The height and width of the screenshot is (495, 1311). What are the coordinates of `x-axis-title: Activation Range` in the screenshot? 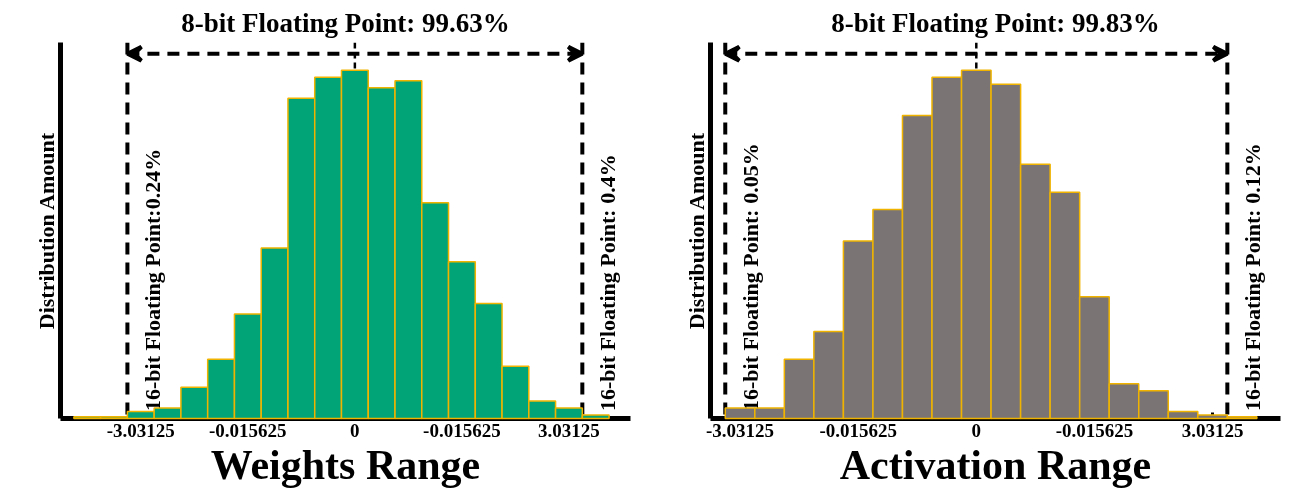 It's located at (995, 464).